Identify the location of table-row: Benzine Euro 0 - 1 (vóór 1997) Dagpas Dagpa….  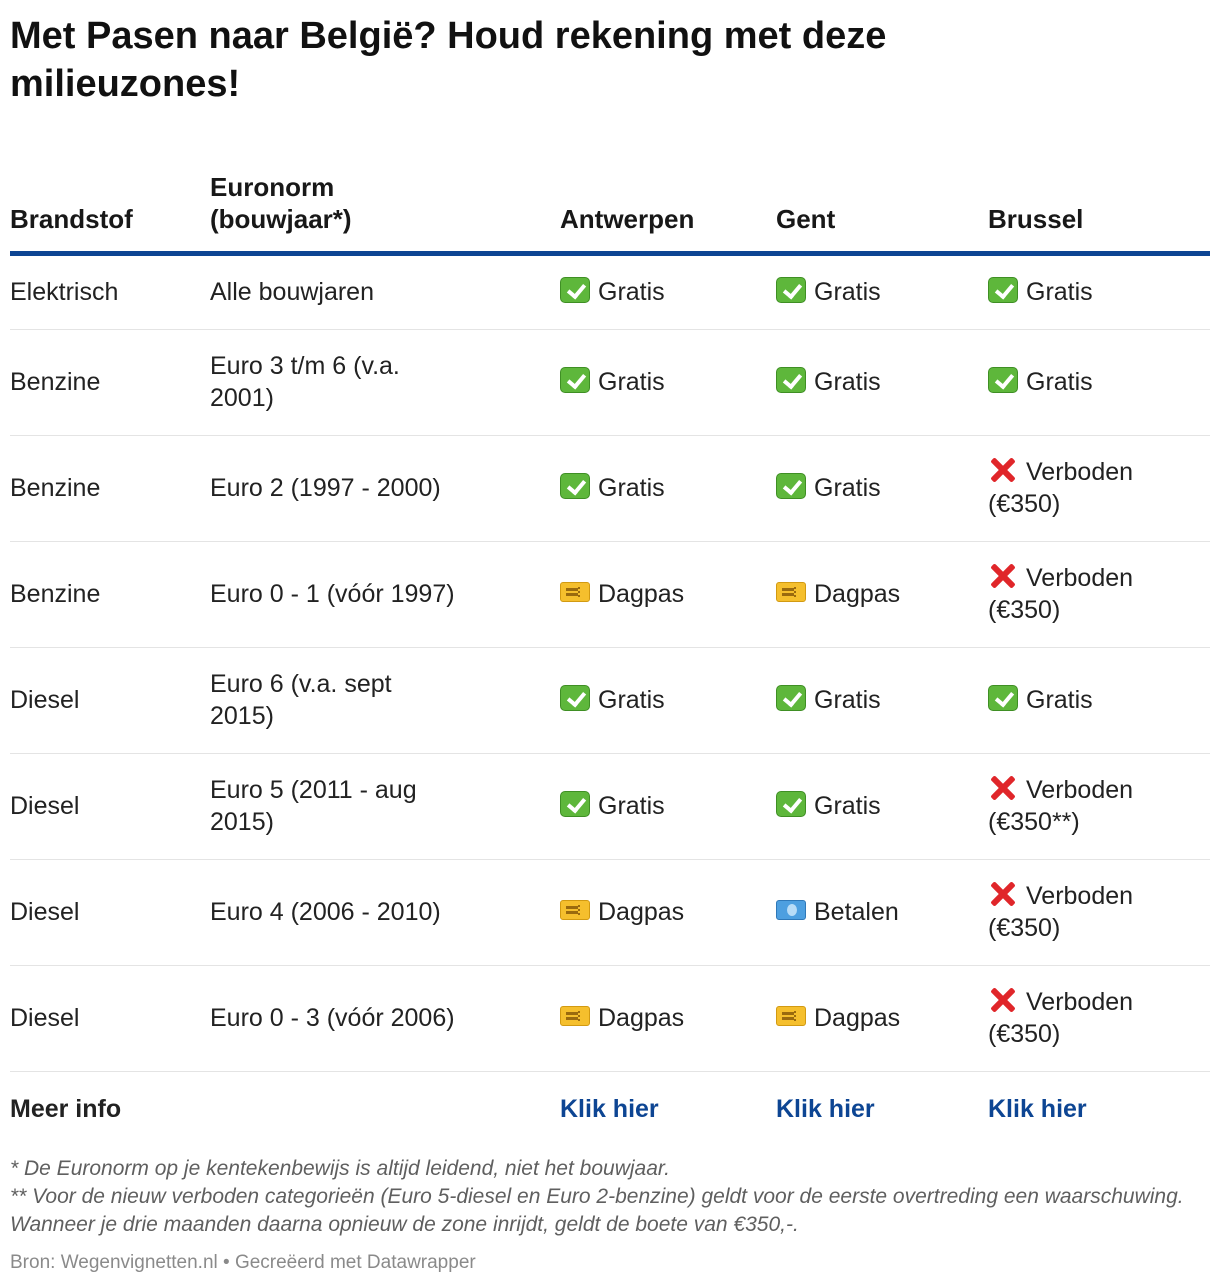
(610, 594).